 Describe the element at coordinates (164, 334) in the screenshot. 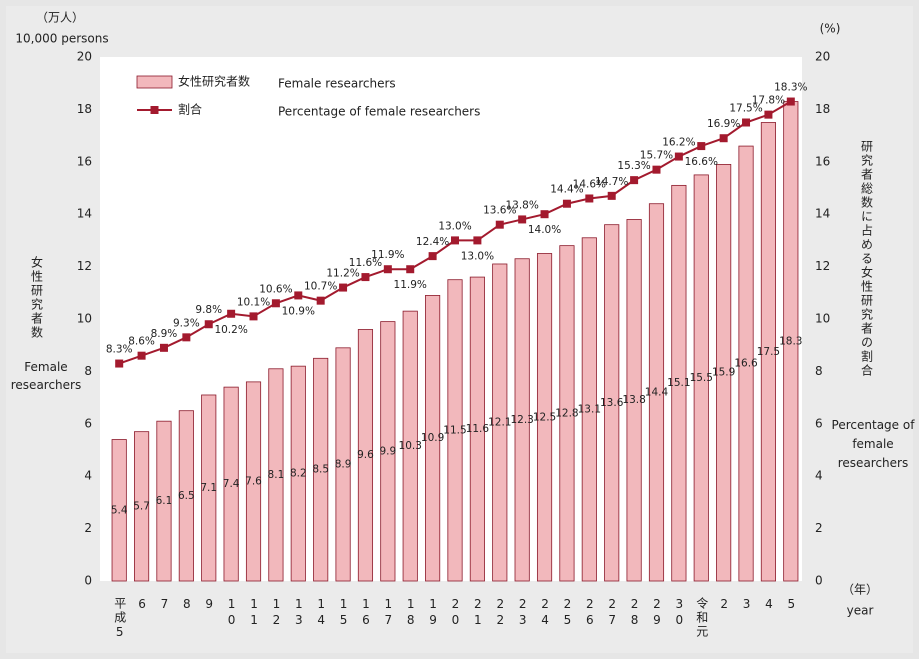

I see `line-value-label: 8.9%` at that location.